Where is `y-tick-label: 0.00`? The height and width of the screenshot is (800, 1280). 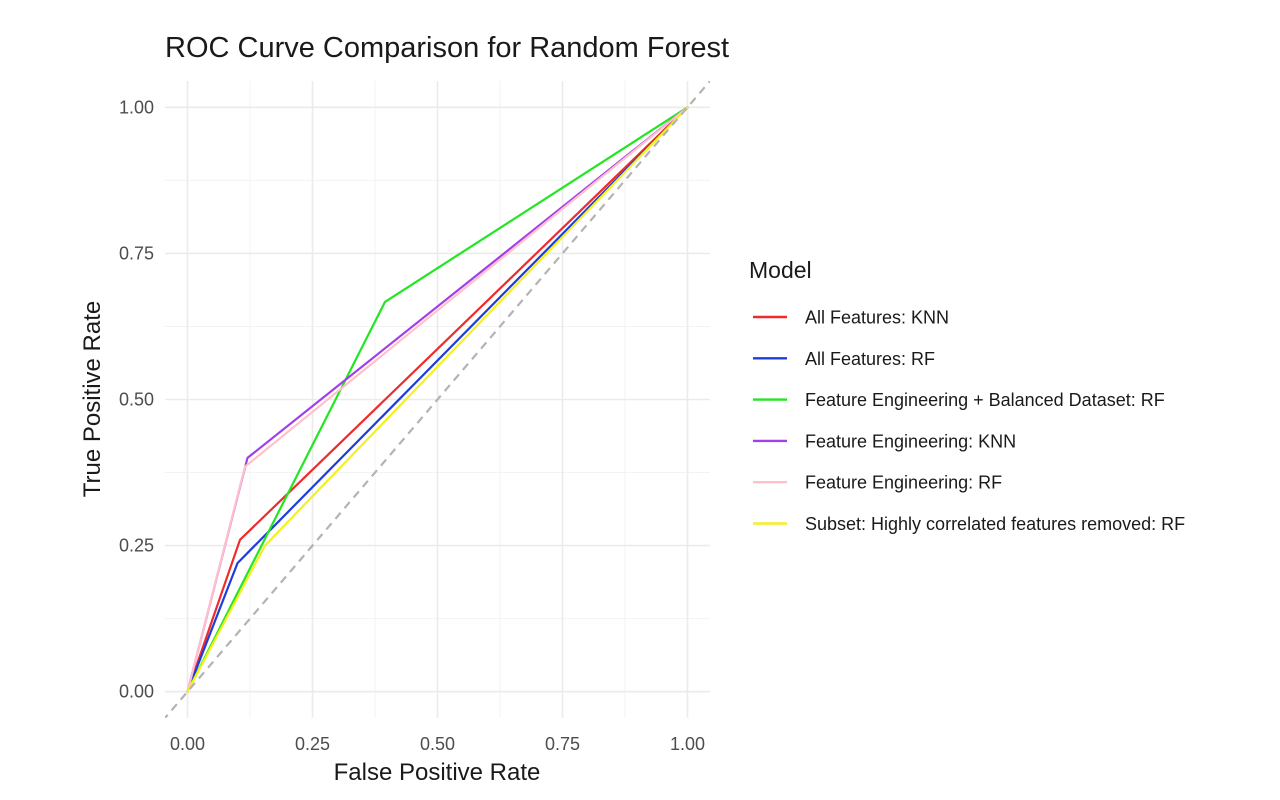 y-tick-label: 0.00 is located at coordinates (136, 692).